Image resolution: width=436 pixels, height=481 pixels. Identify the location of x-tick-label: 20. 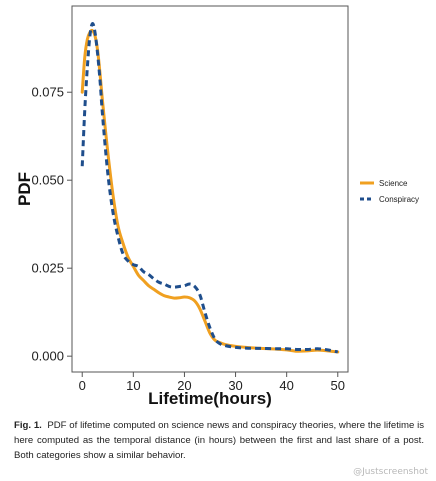
(184, 385).